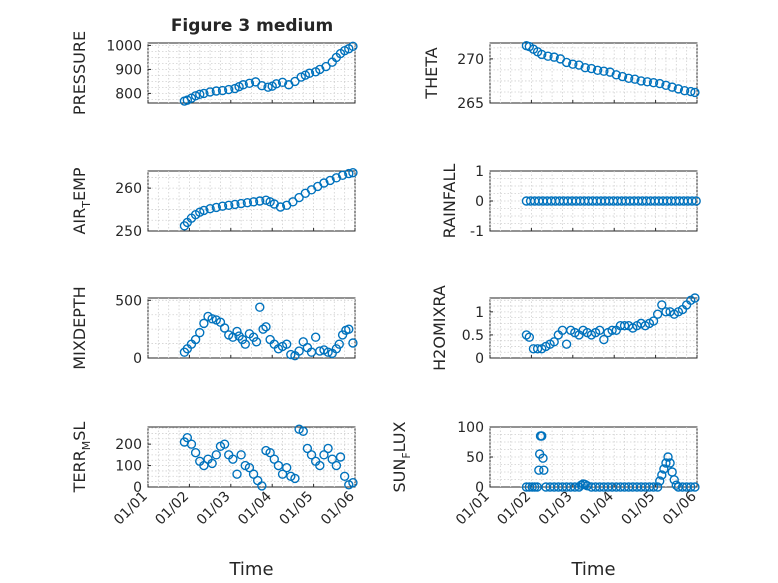 This screenshot has height=583, width=778. Describe the element at coordinates (479, 488) in the screenshot. I see `chart-sun_flux-ytick-label: 0` at that location.